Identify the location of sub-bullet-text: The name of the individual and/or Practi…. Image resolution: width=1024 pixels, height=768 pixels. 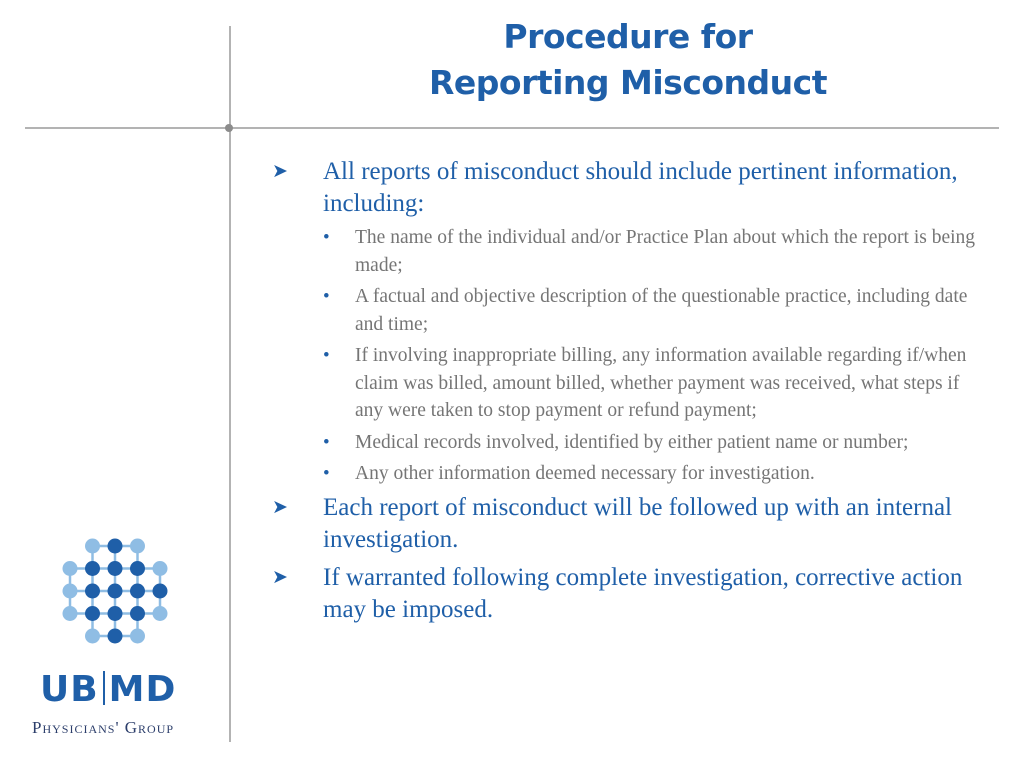
(665, 251).